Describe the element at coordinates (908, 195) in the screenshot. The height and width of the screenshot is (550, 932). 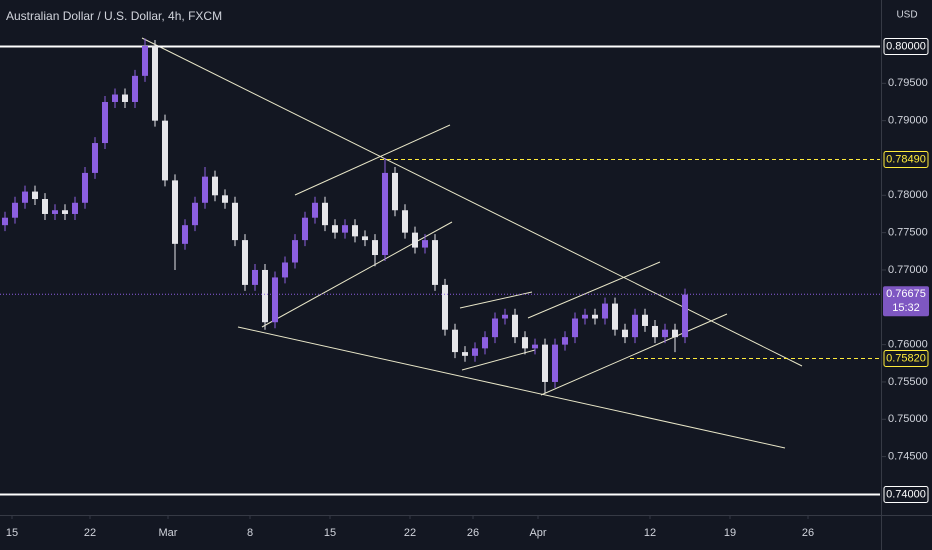
I see `y-tick-label: 0.78000` at that location.